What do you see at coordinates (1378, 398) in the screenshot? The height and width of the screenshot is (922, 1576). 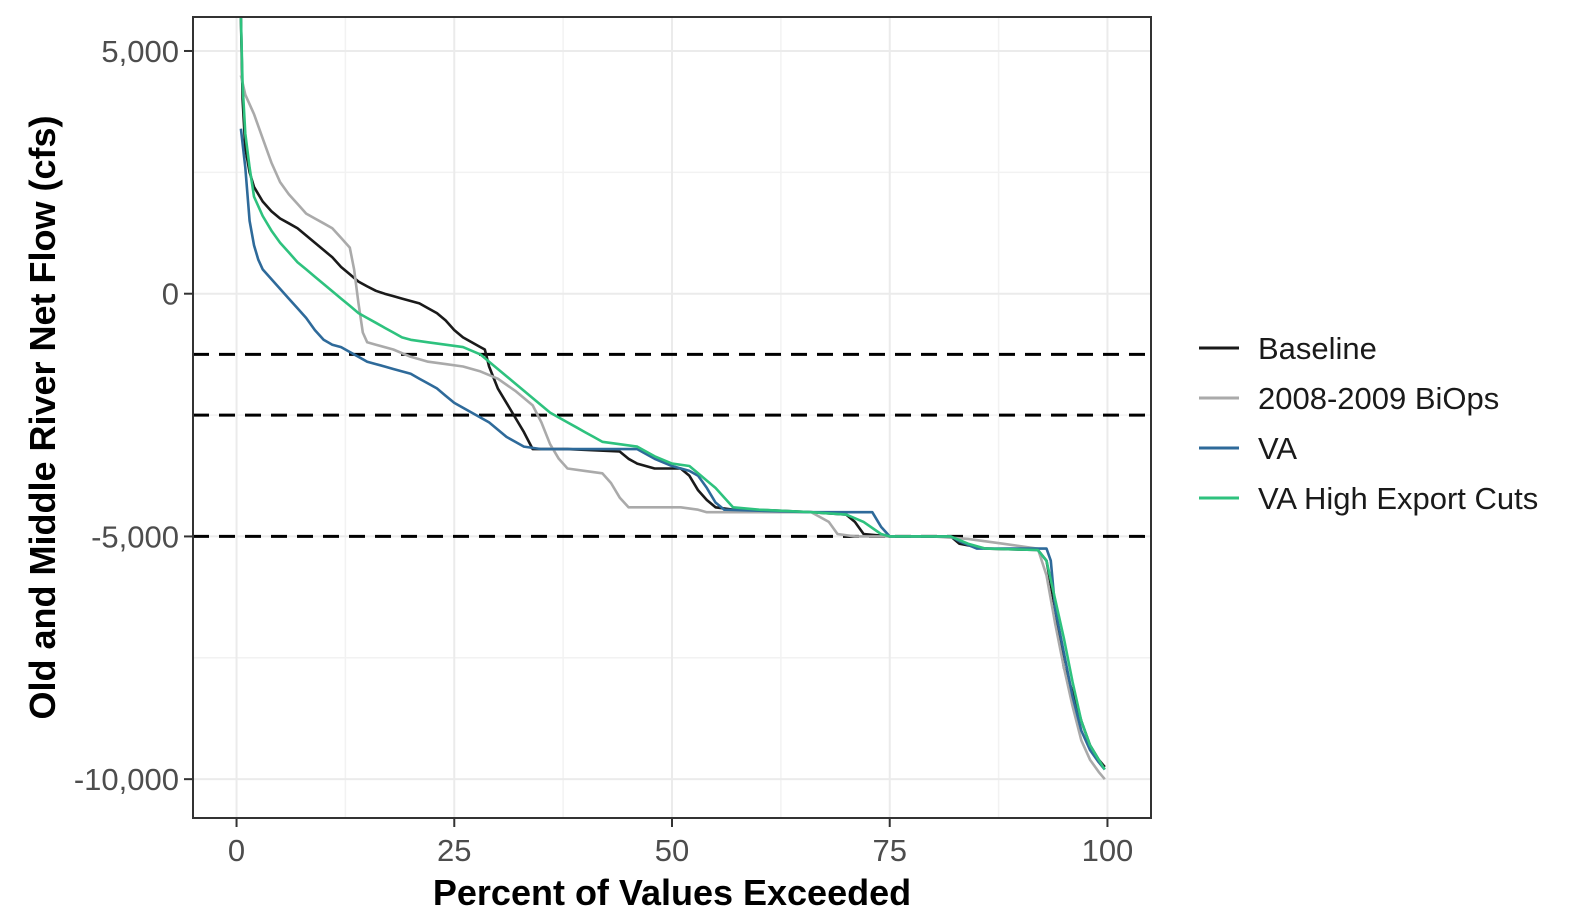 I see `legend-label: 2008-2009 BiOps` at bounding box center [1378, 398].